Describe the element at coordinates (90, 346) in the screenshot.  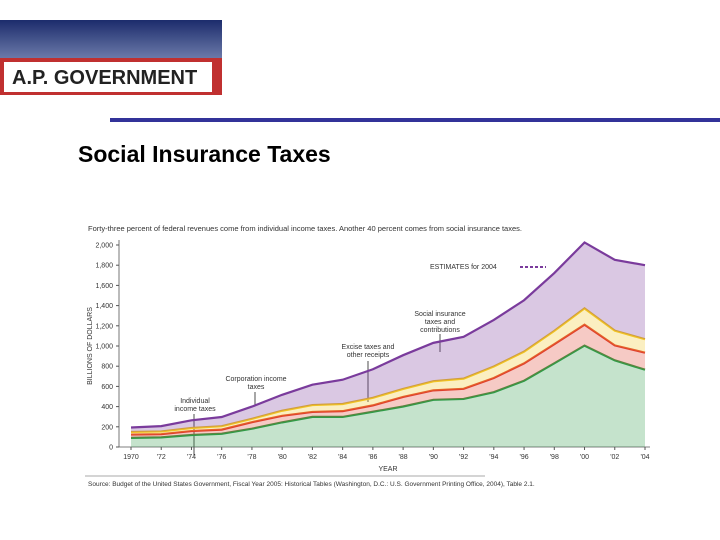
I see `y-axis-label: BILLIONS OF DOLLARS` at that location.